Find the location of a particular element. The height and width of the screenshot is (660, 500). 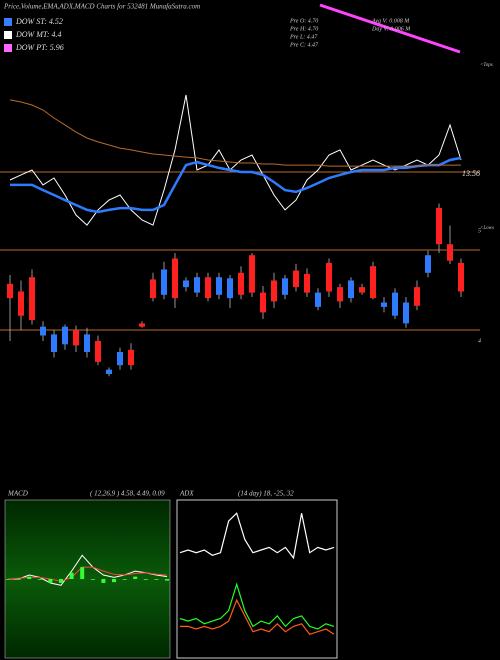

y-tick-label: 4 is located at coordinates (479, 340).